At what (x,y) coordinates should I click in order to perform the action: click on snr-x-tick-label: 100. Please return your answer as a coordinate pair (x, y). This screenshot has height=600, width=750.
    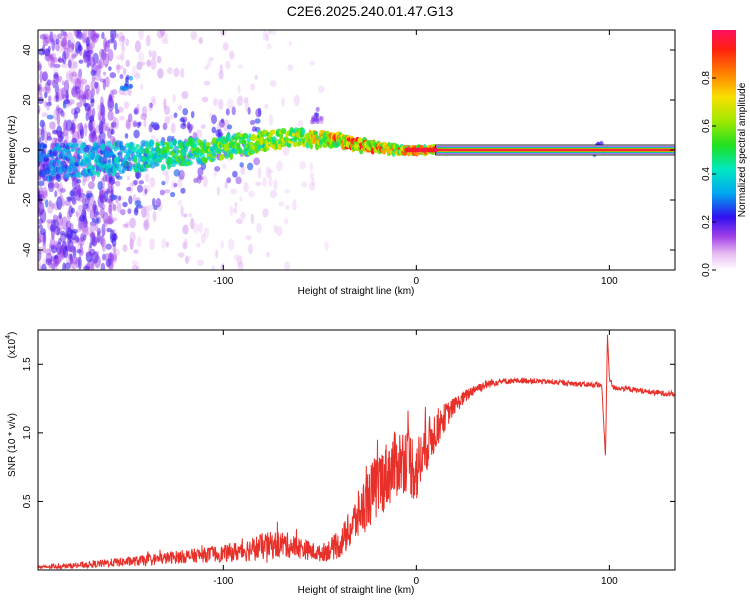
    Looking at the image, I should click on (609, 581).